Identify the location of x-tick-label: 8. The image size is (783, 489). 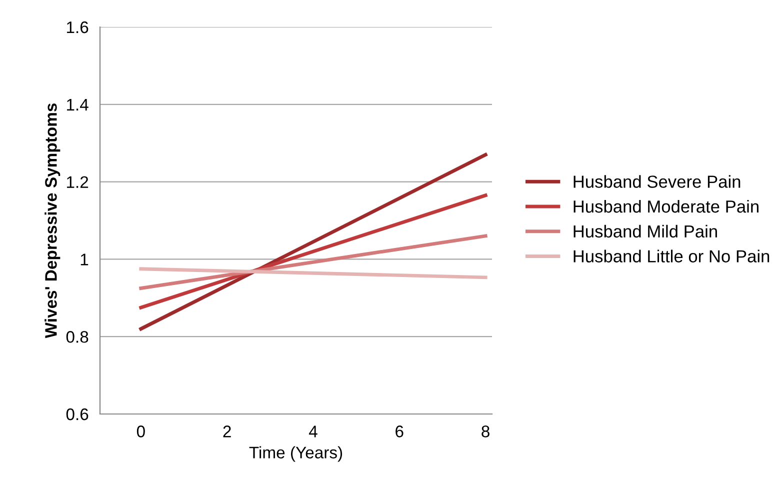
(486, 432).